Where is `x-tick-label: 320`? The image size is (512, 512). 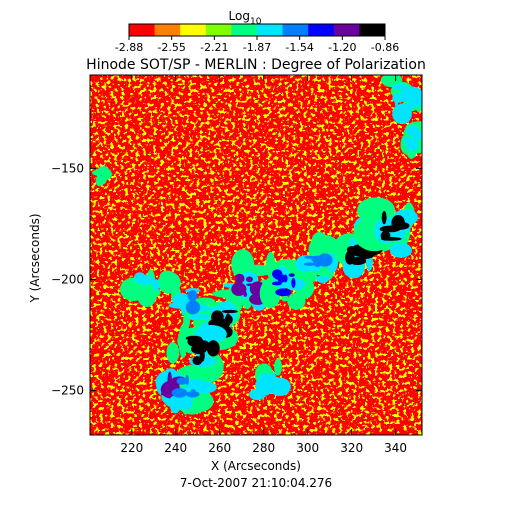
x-tick-label: 320 is located at coordinates (351, 448).